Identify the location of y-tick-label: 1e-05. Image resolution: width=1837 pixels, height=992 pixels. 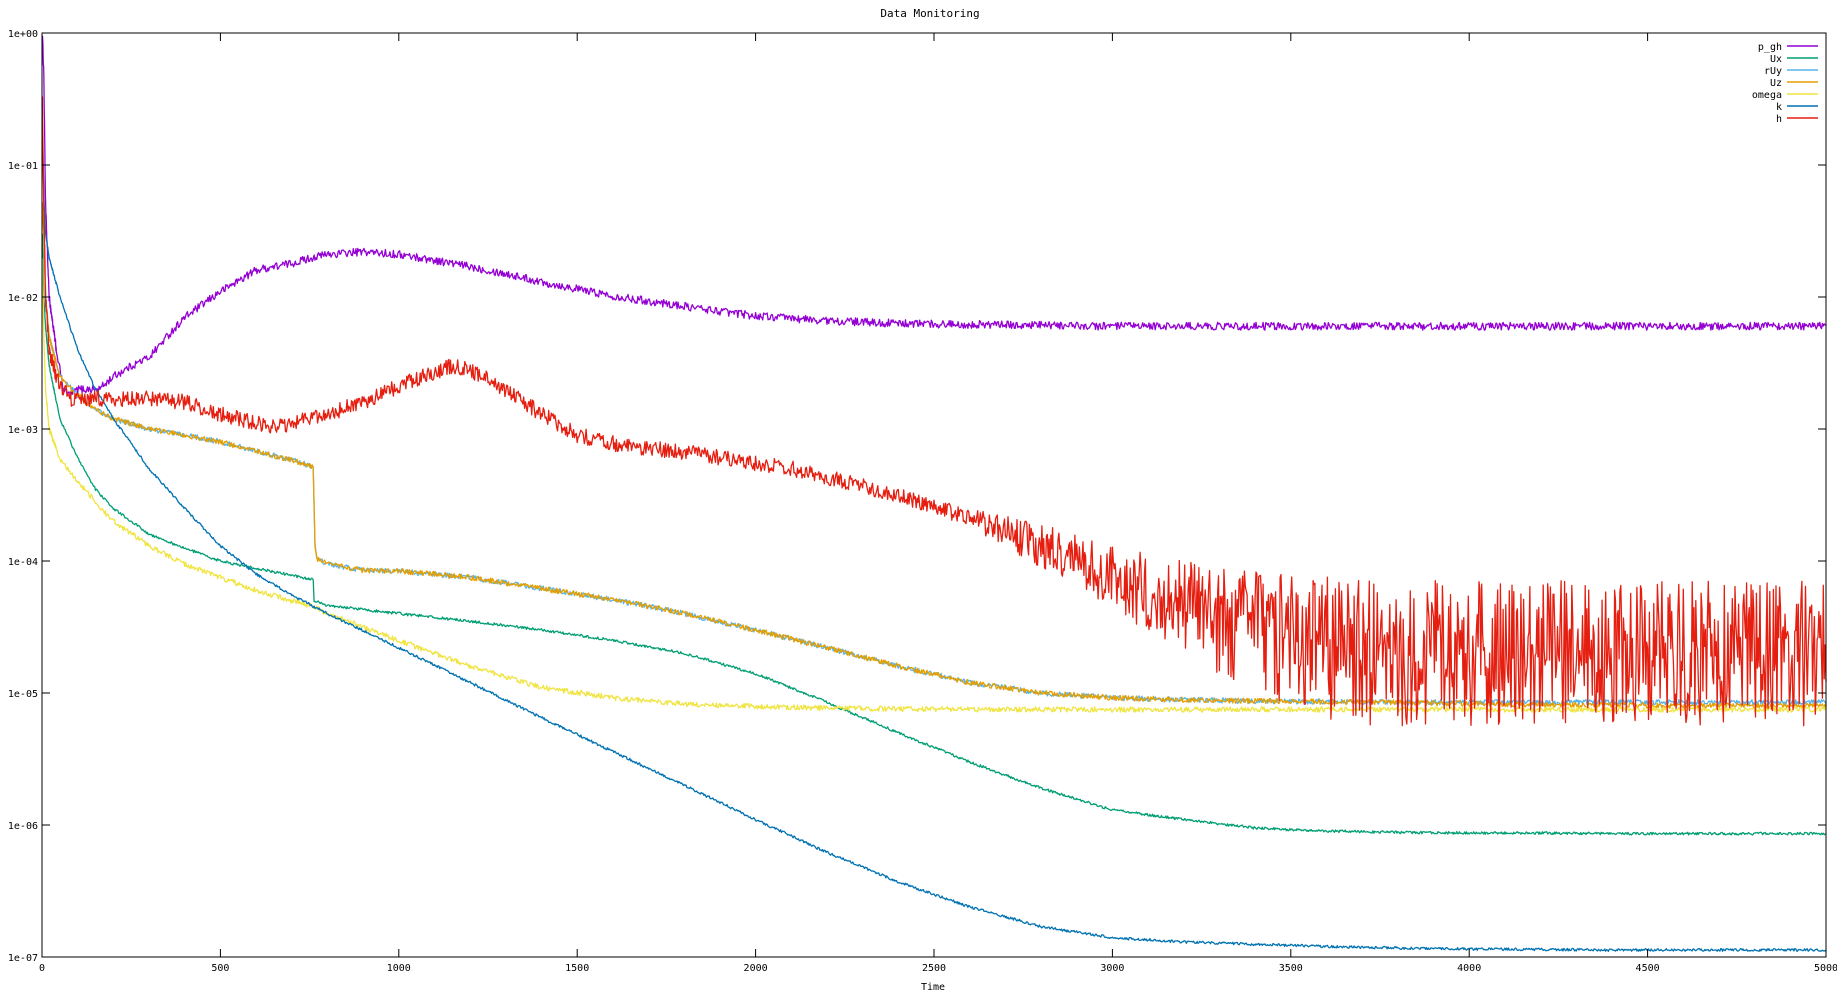
(23, 694).